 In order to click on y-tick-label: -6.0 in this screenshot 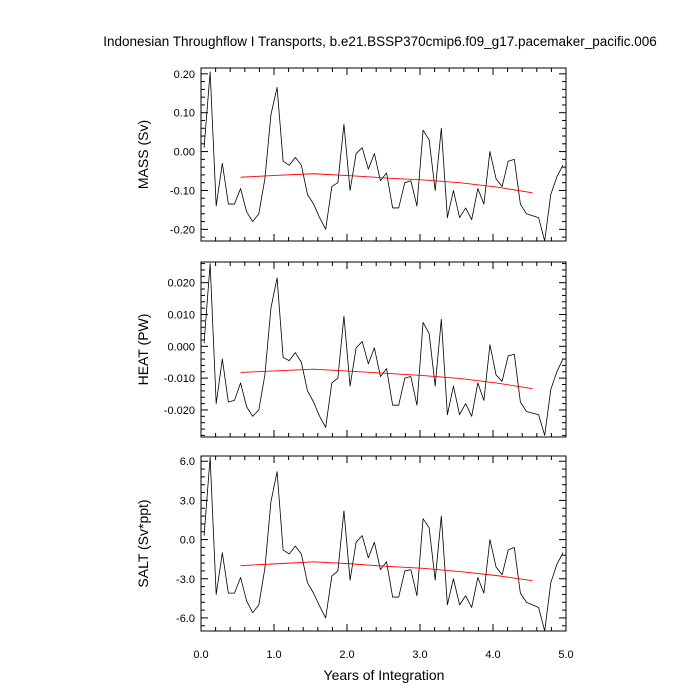, I will do `click(185, 619)`.